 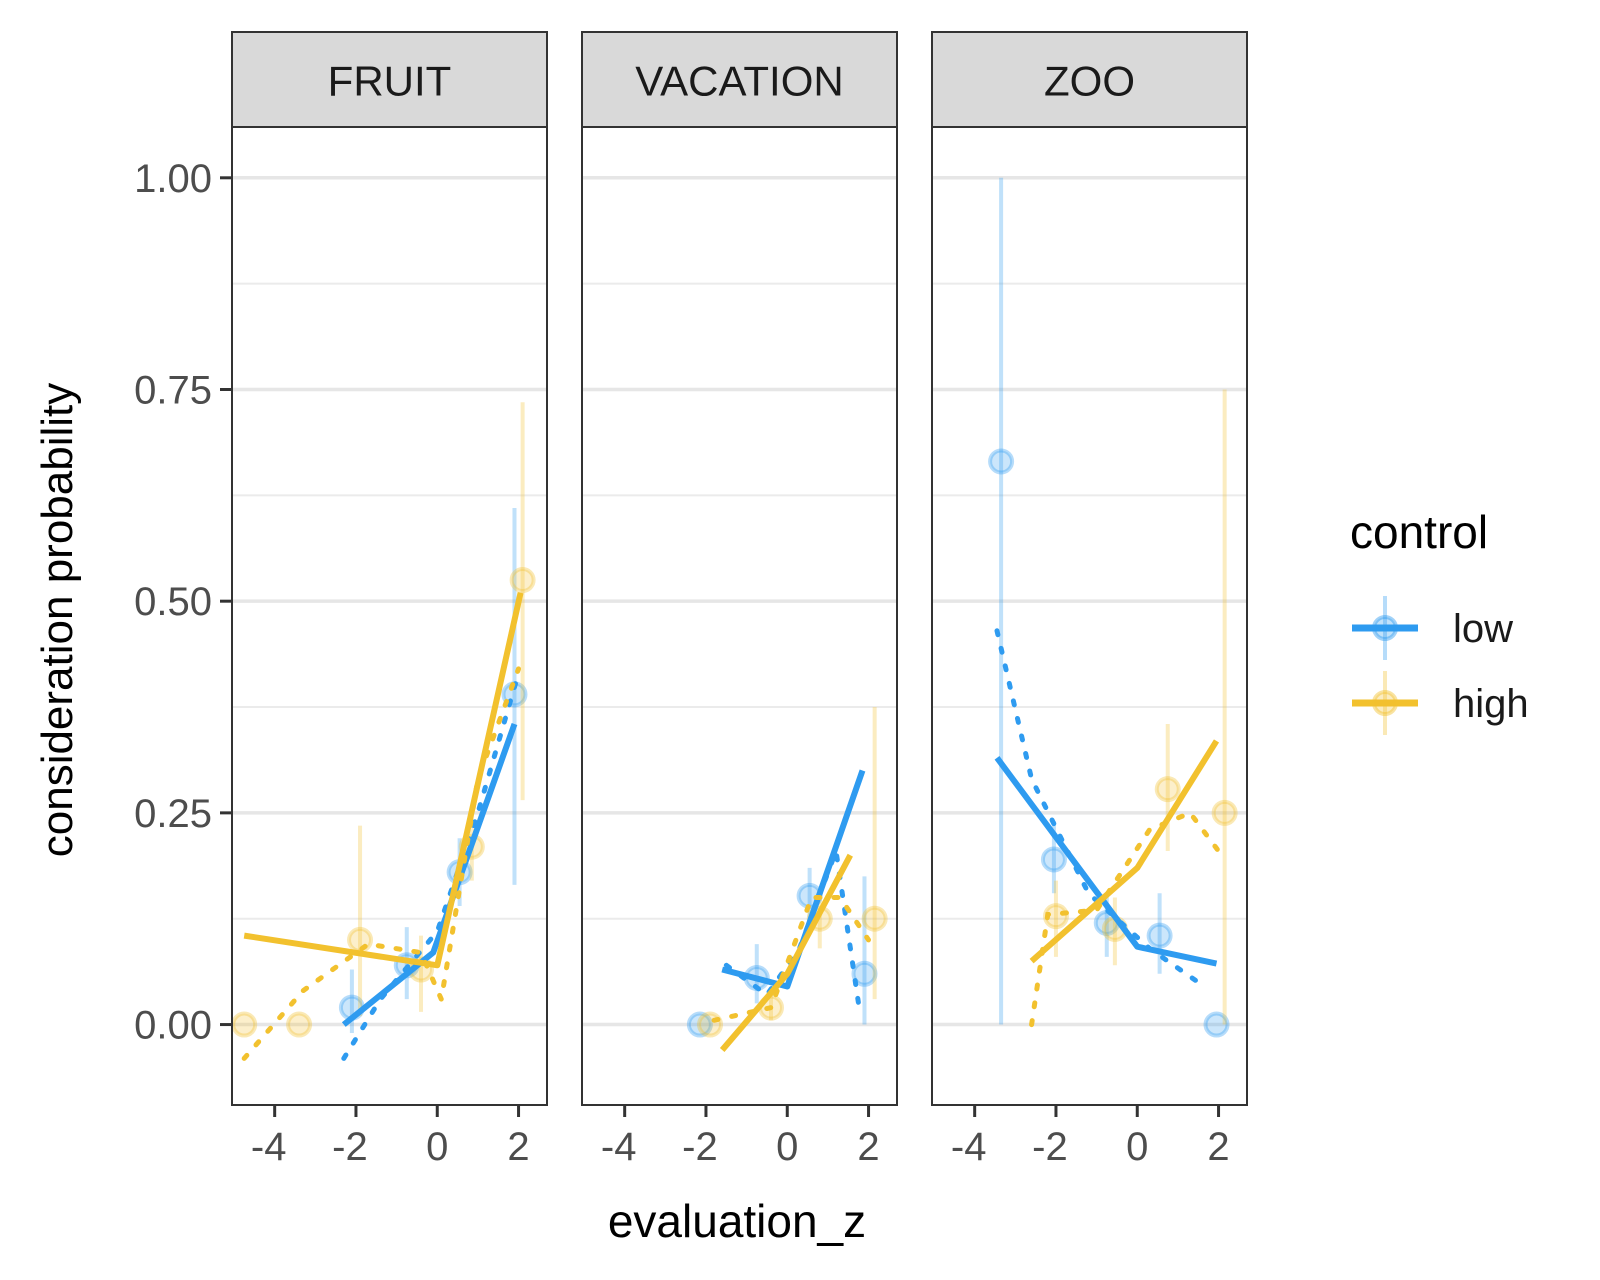 I want to click on panel-strip-label: ZOO, so click(x=1089, y=81).